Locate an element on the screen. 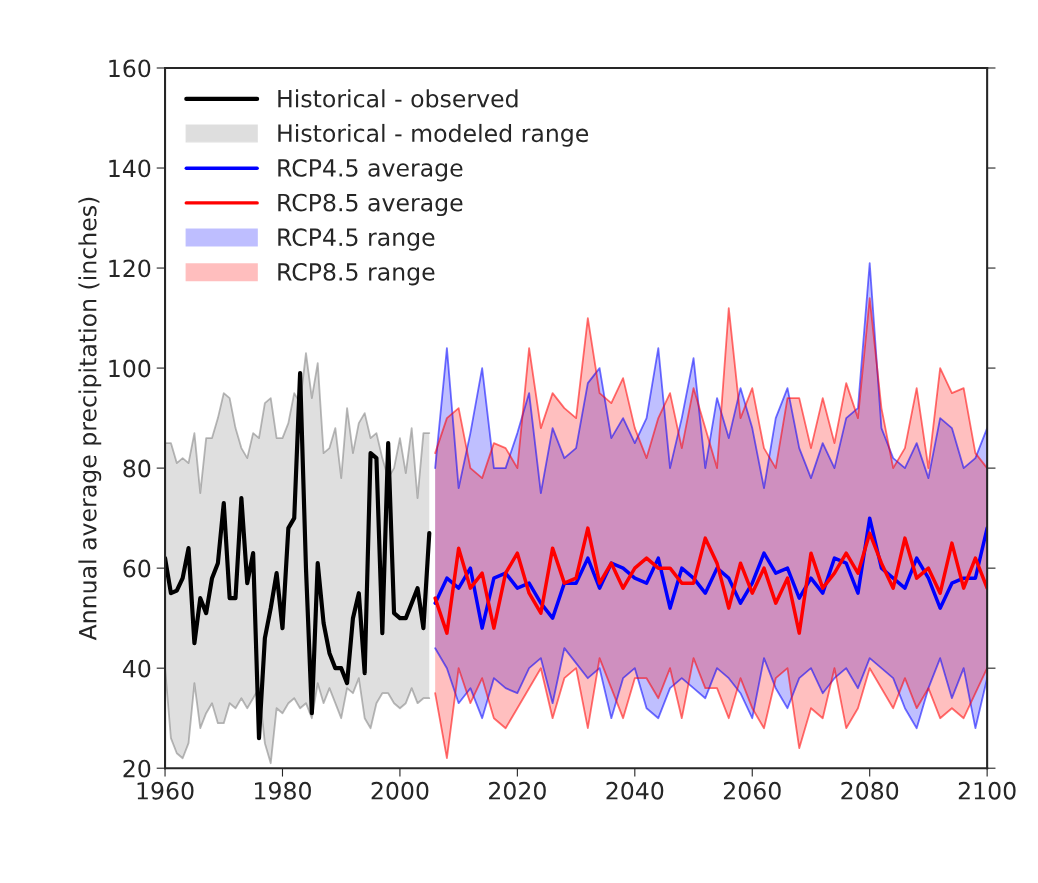  x-tick-label: 2060 is located at coordinates (752, 790).